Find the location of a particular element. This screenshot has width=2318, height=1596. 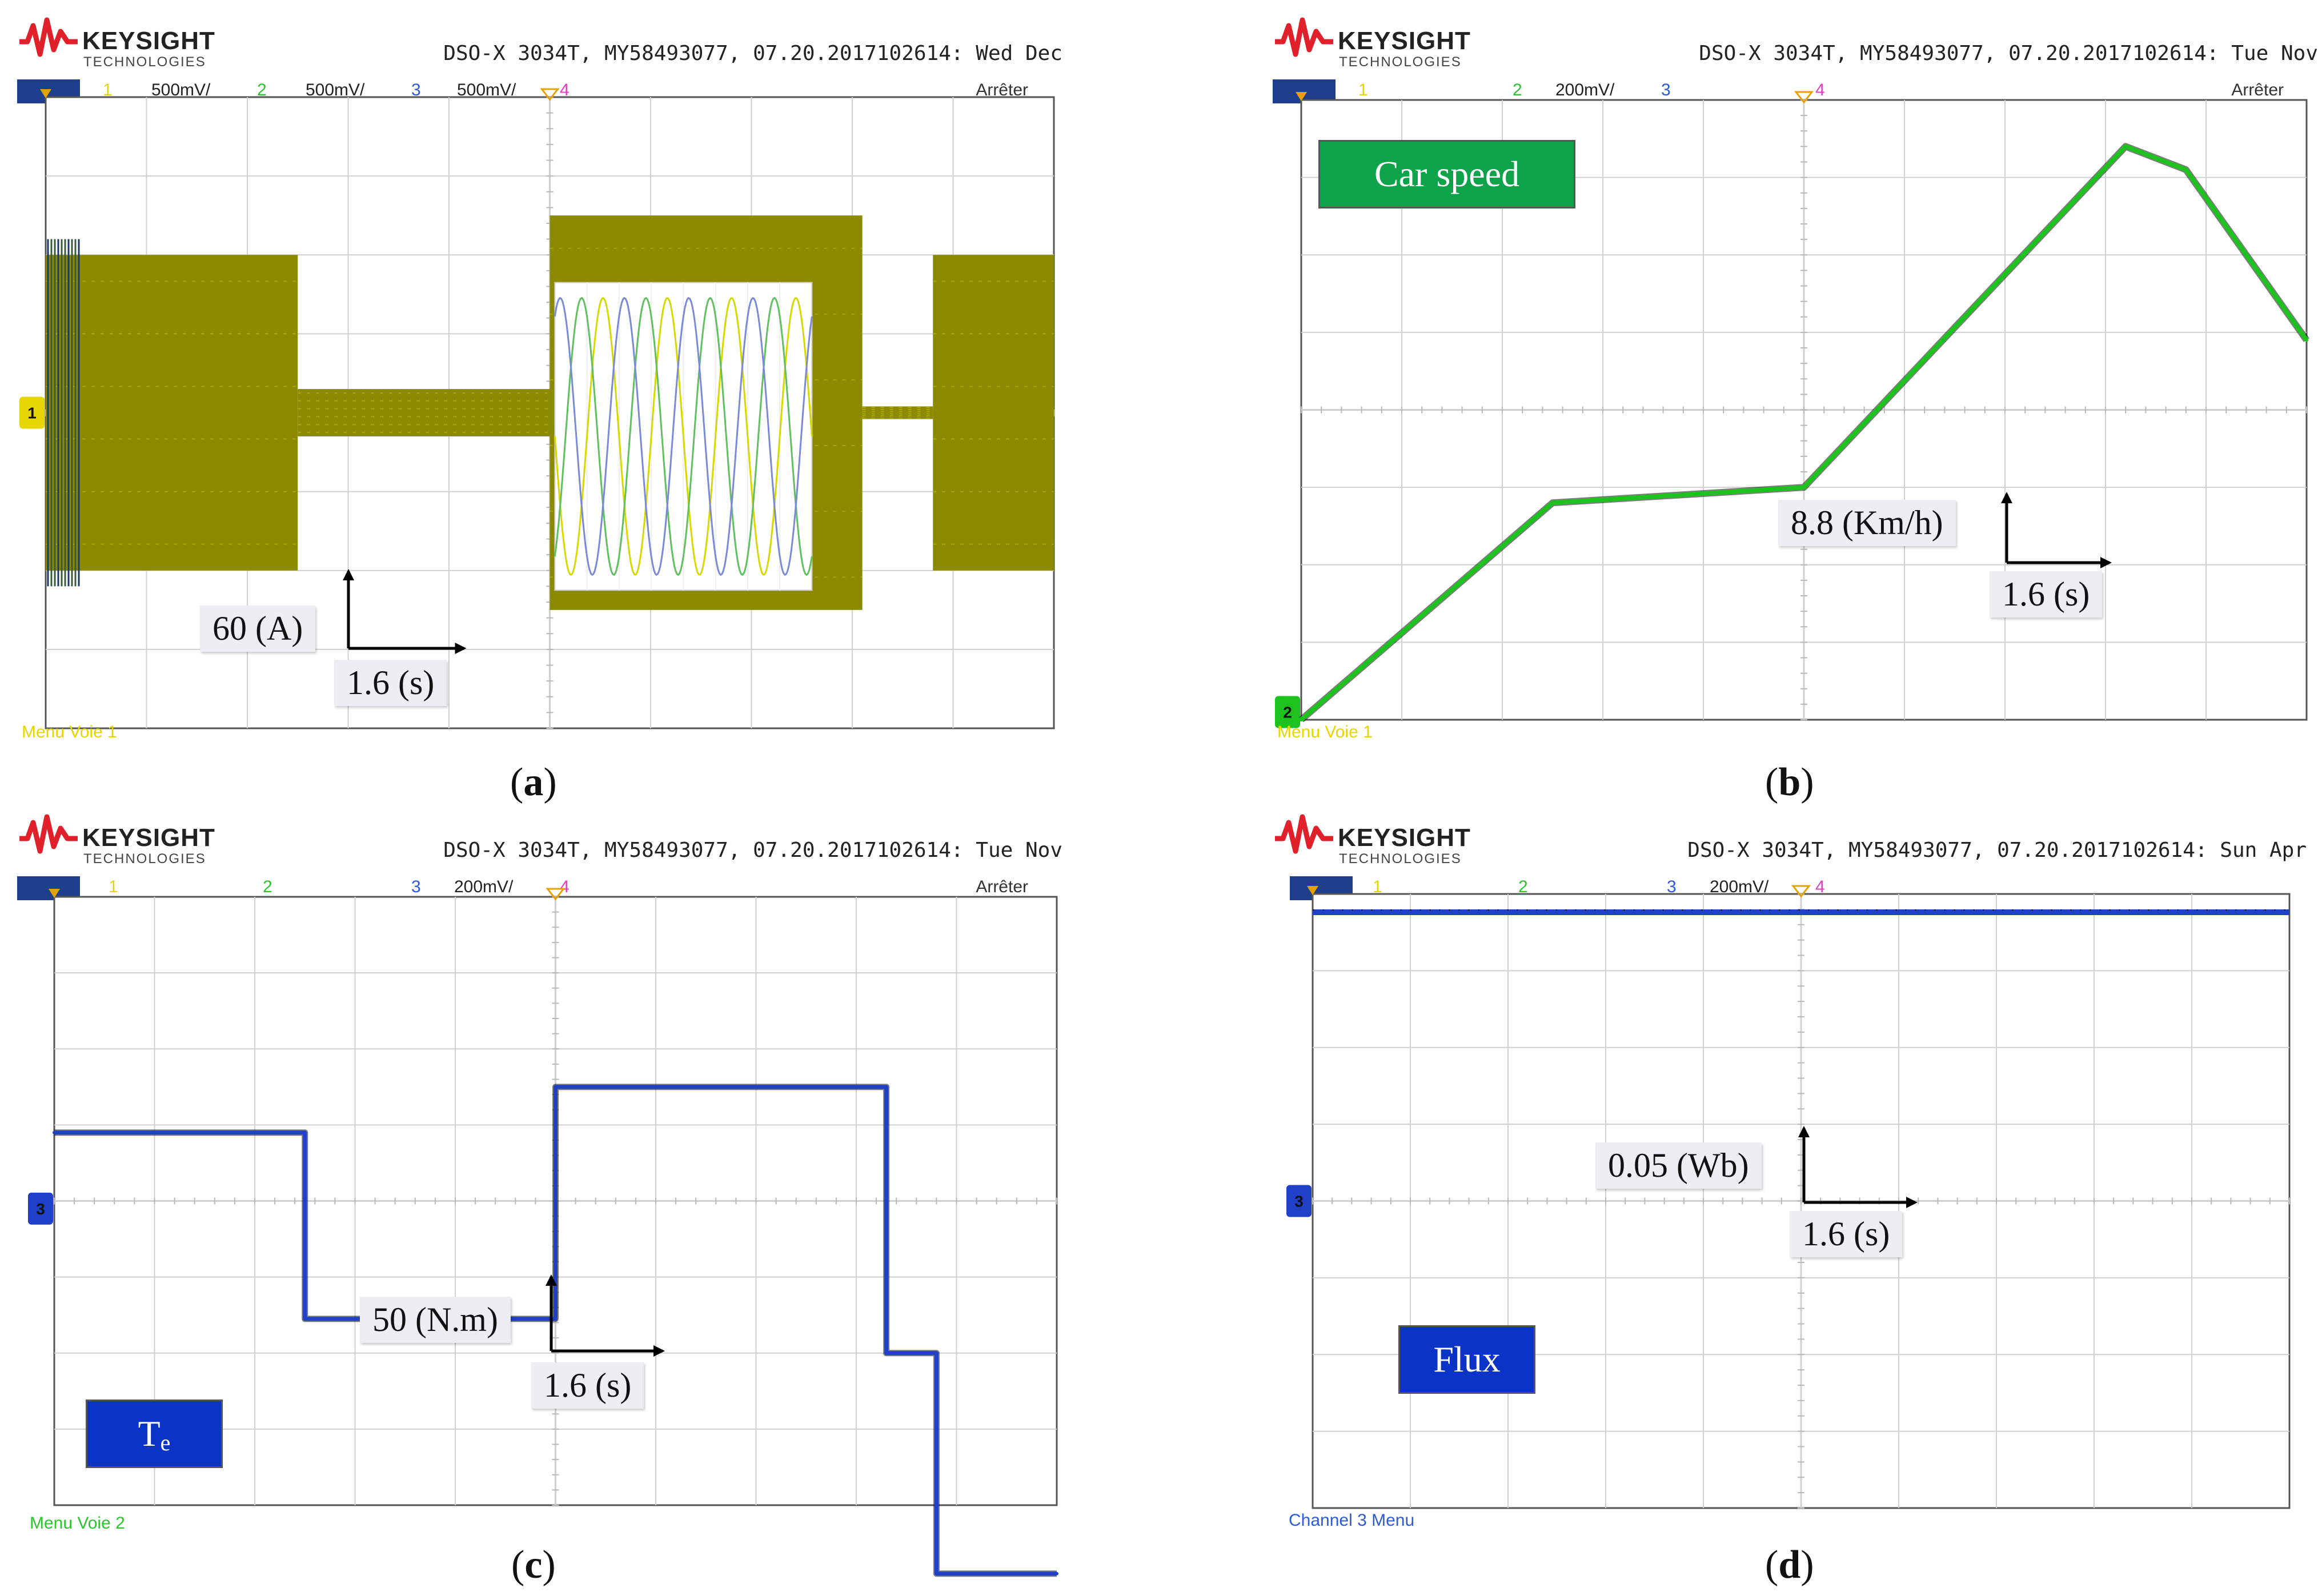

brand-subtitle: TECHNOLOGIES is located at coordinates (1400, 62).